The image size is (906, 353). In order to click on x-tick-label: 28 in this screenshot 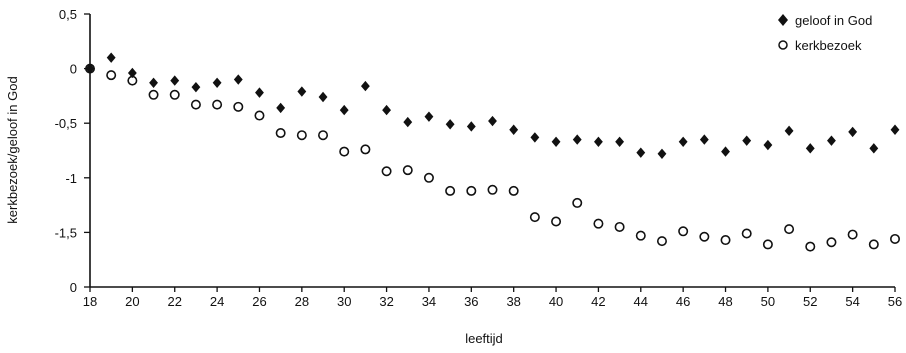, I will do `click(302, 301)`.